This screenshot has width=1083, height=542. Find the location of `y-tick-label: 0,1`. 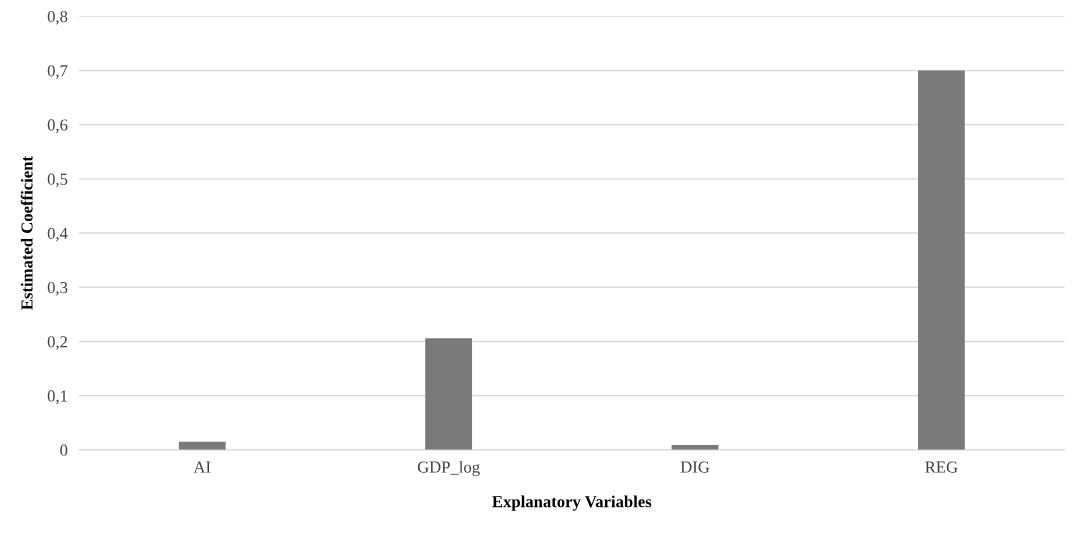

y-tick-label: 0,1 is located at coordinates (57, 397).